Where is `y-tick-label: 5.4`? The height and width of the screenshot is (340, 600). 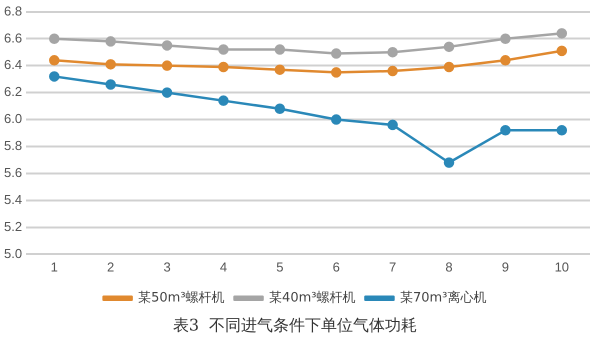 y-tick-label: 5.4 is located at coordinates (13, 199).